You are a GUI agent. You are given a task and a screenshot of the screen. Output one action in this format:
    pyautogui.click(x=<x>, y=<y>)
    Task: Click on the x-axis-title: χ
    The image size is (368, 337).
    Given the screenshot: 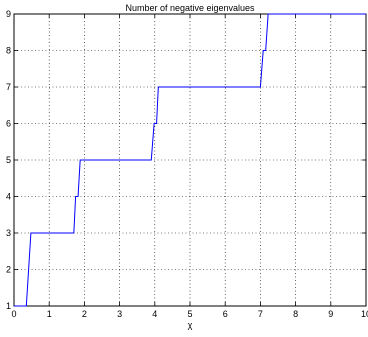 What is the action you would take?
    pyautogui.click(x=190, y=325)
    